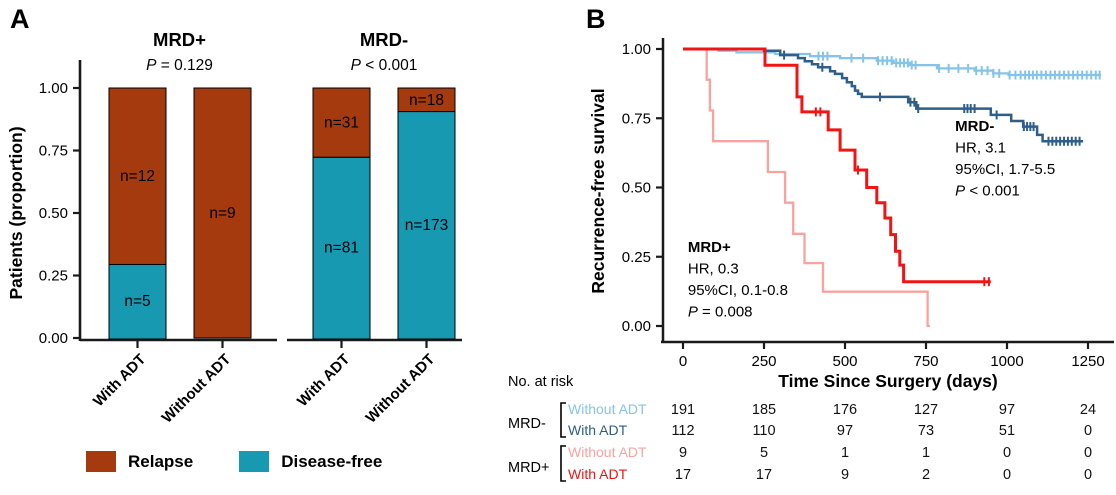 Image resolution: width=1116 pixels, height=495 pixels. Describe the element at coordinates (987, 190) in the screenshot. I see `annotation-line: P < 0.001` at that location.